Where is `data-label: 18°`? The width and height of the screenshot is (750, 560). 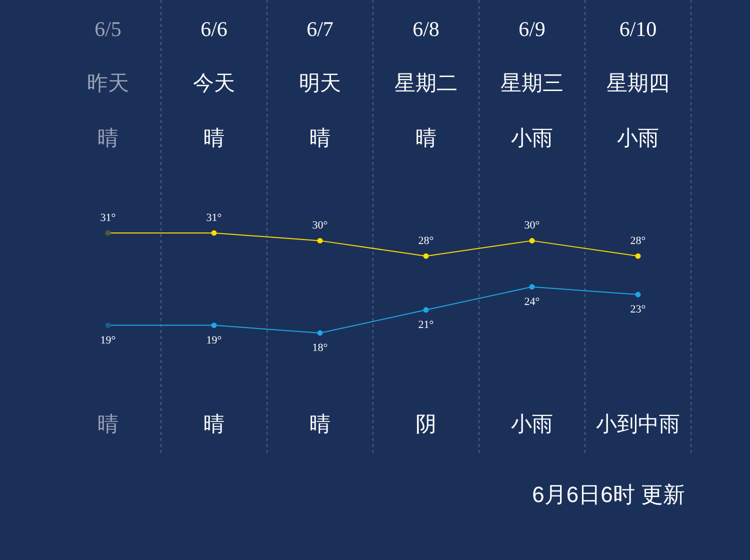 data-label: 18° is located at coordinates (320, 348).